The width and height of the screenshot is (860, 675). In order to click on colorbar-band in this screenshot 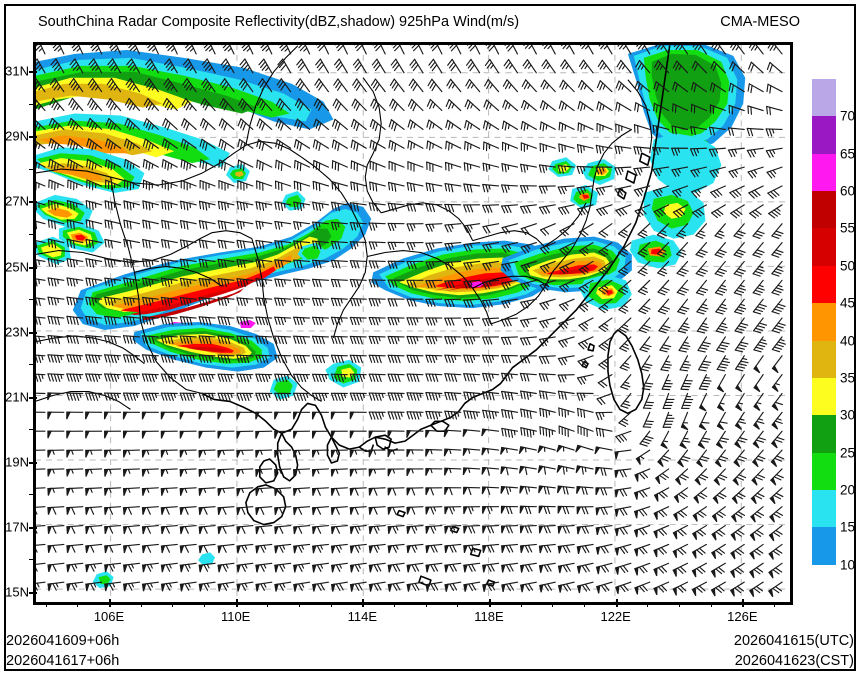, I will do `click(824, 508)`.